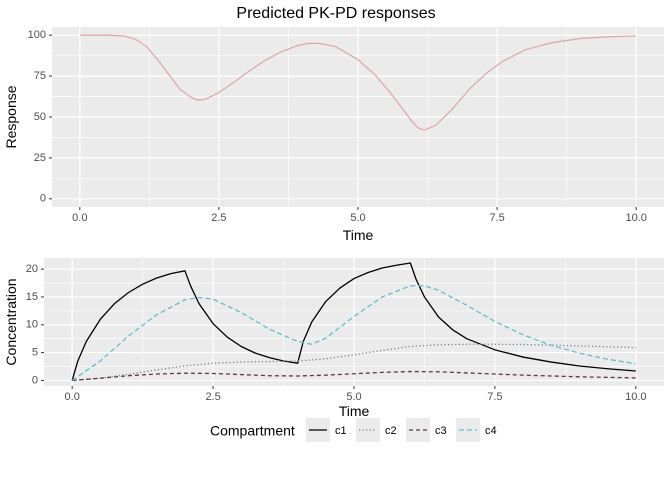 Image resolution: width=672 pixels, height=480 pixels. What do you see at coordinates (353, 430) in the screenshot?
I see `legend: Compartment c1 c2 c3 c4` at bounding box center [353, 430].